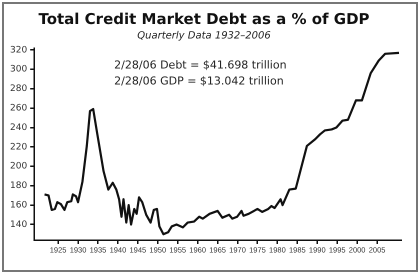 The height and width of the screenshot is (274, 420). Describe the element at coordinates (19, 205) in the screenshot. I see `y-tick-label: 160` at that location.